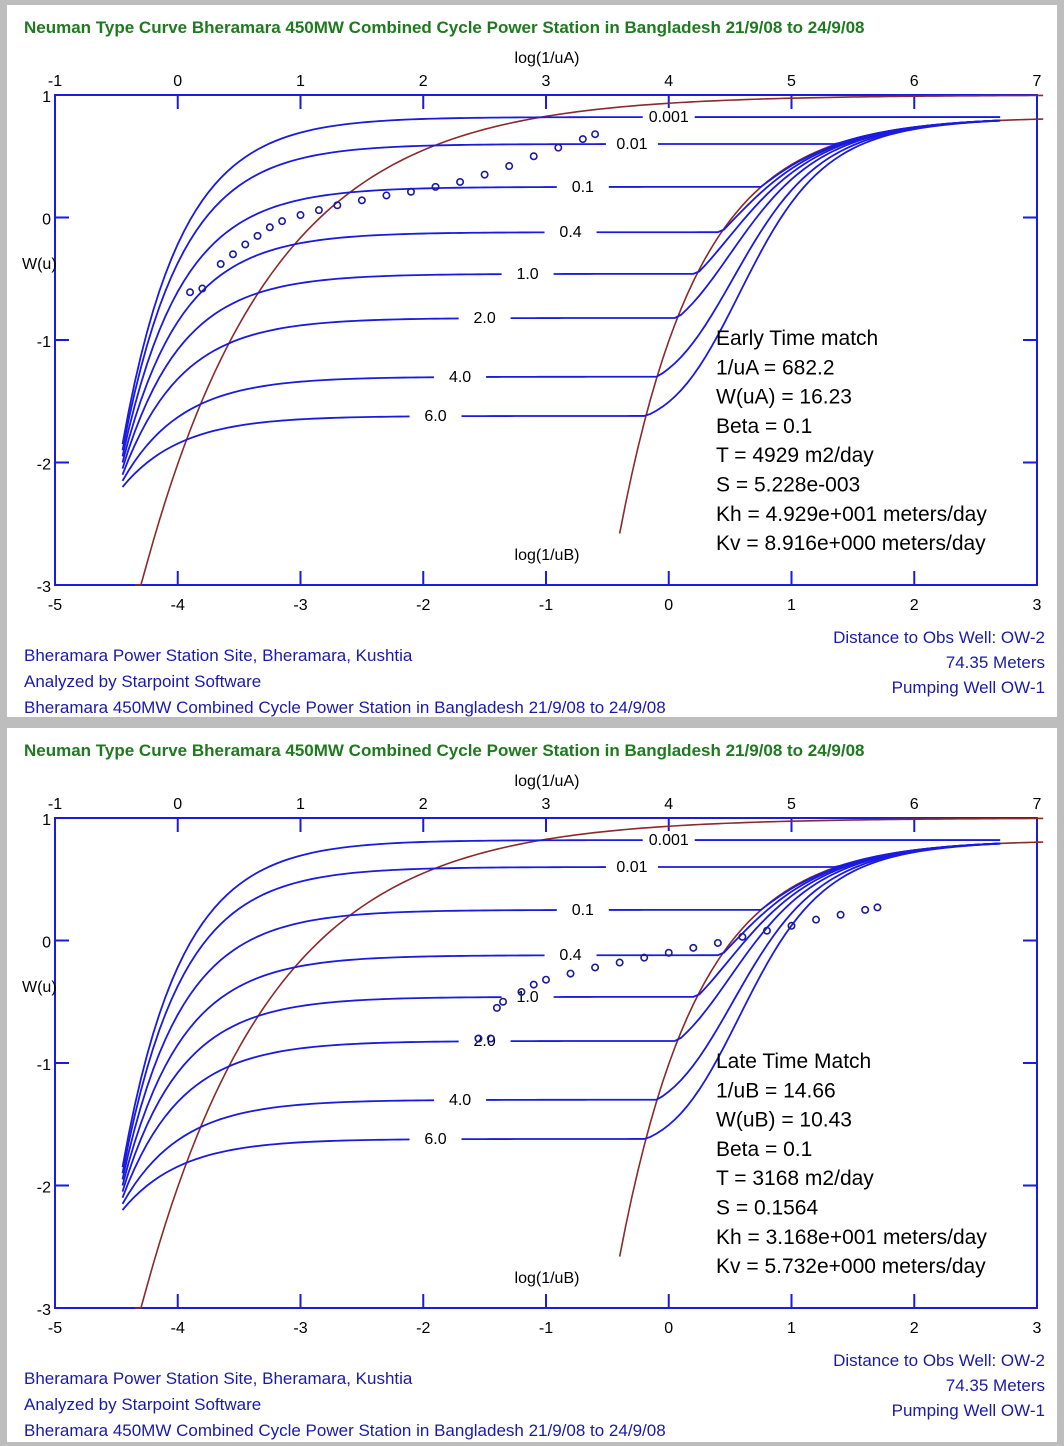  I want to click on y-tick-label: -3, so click(44, 1310).